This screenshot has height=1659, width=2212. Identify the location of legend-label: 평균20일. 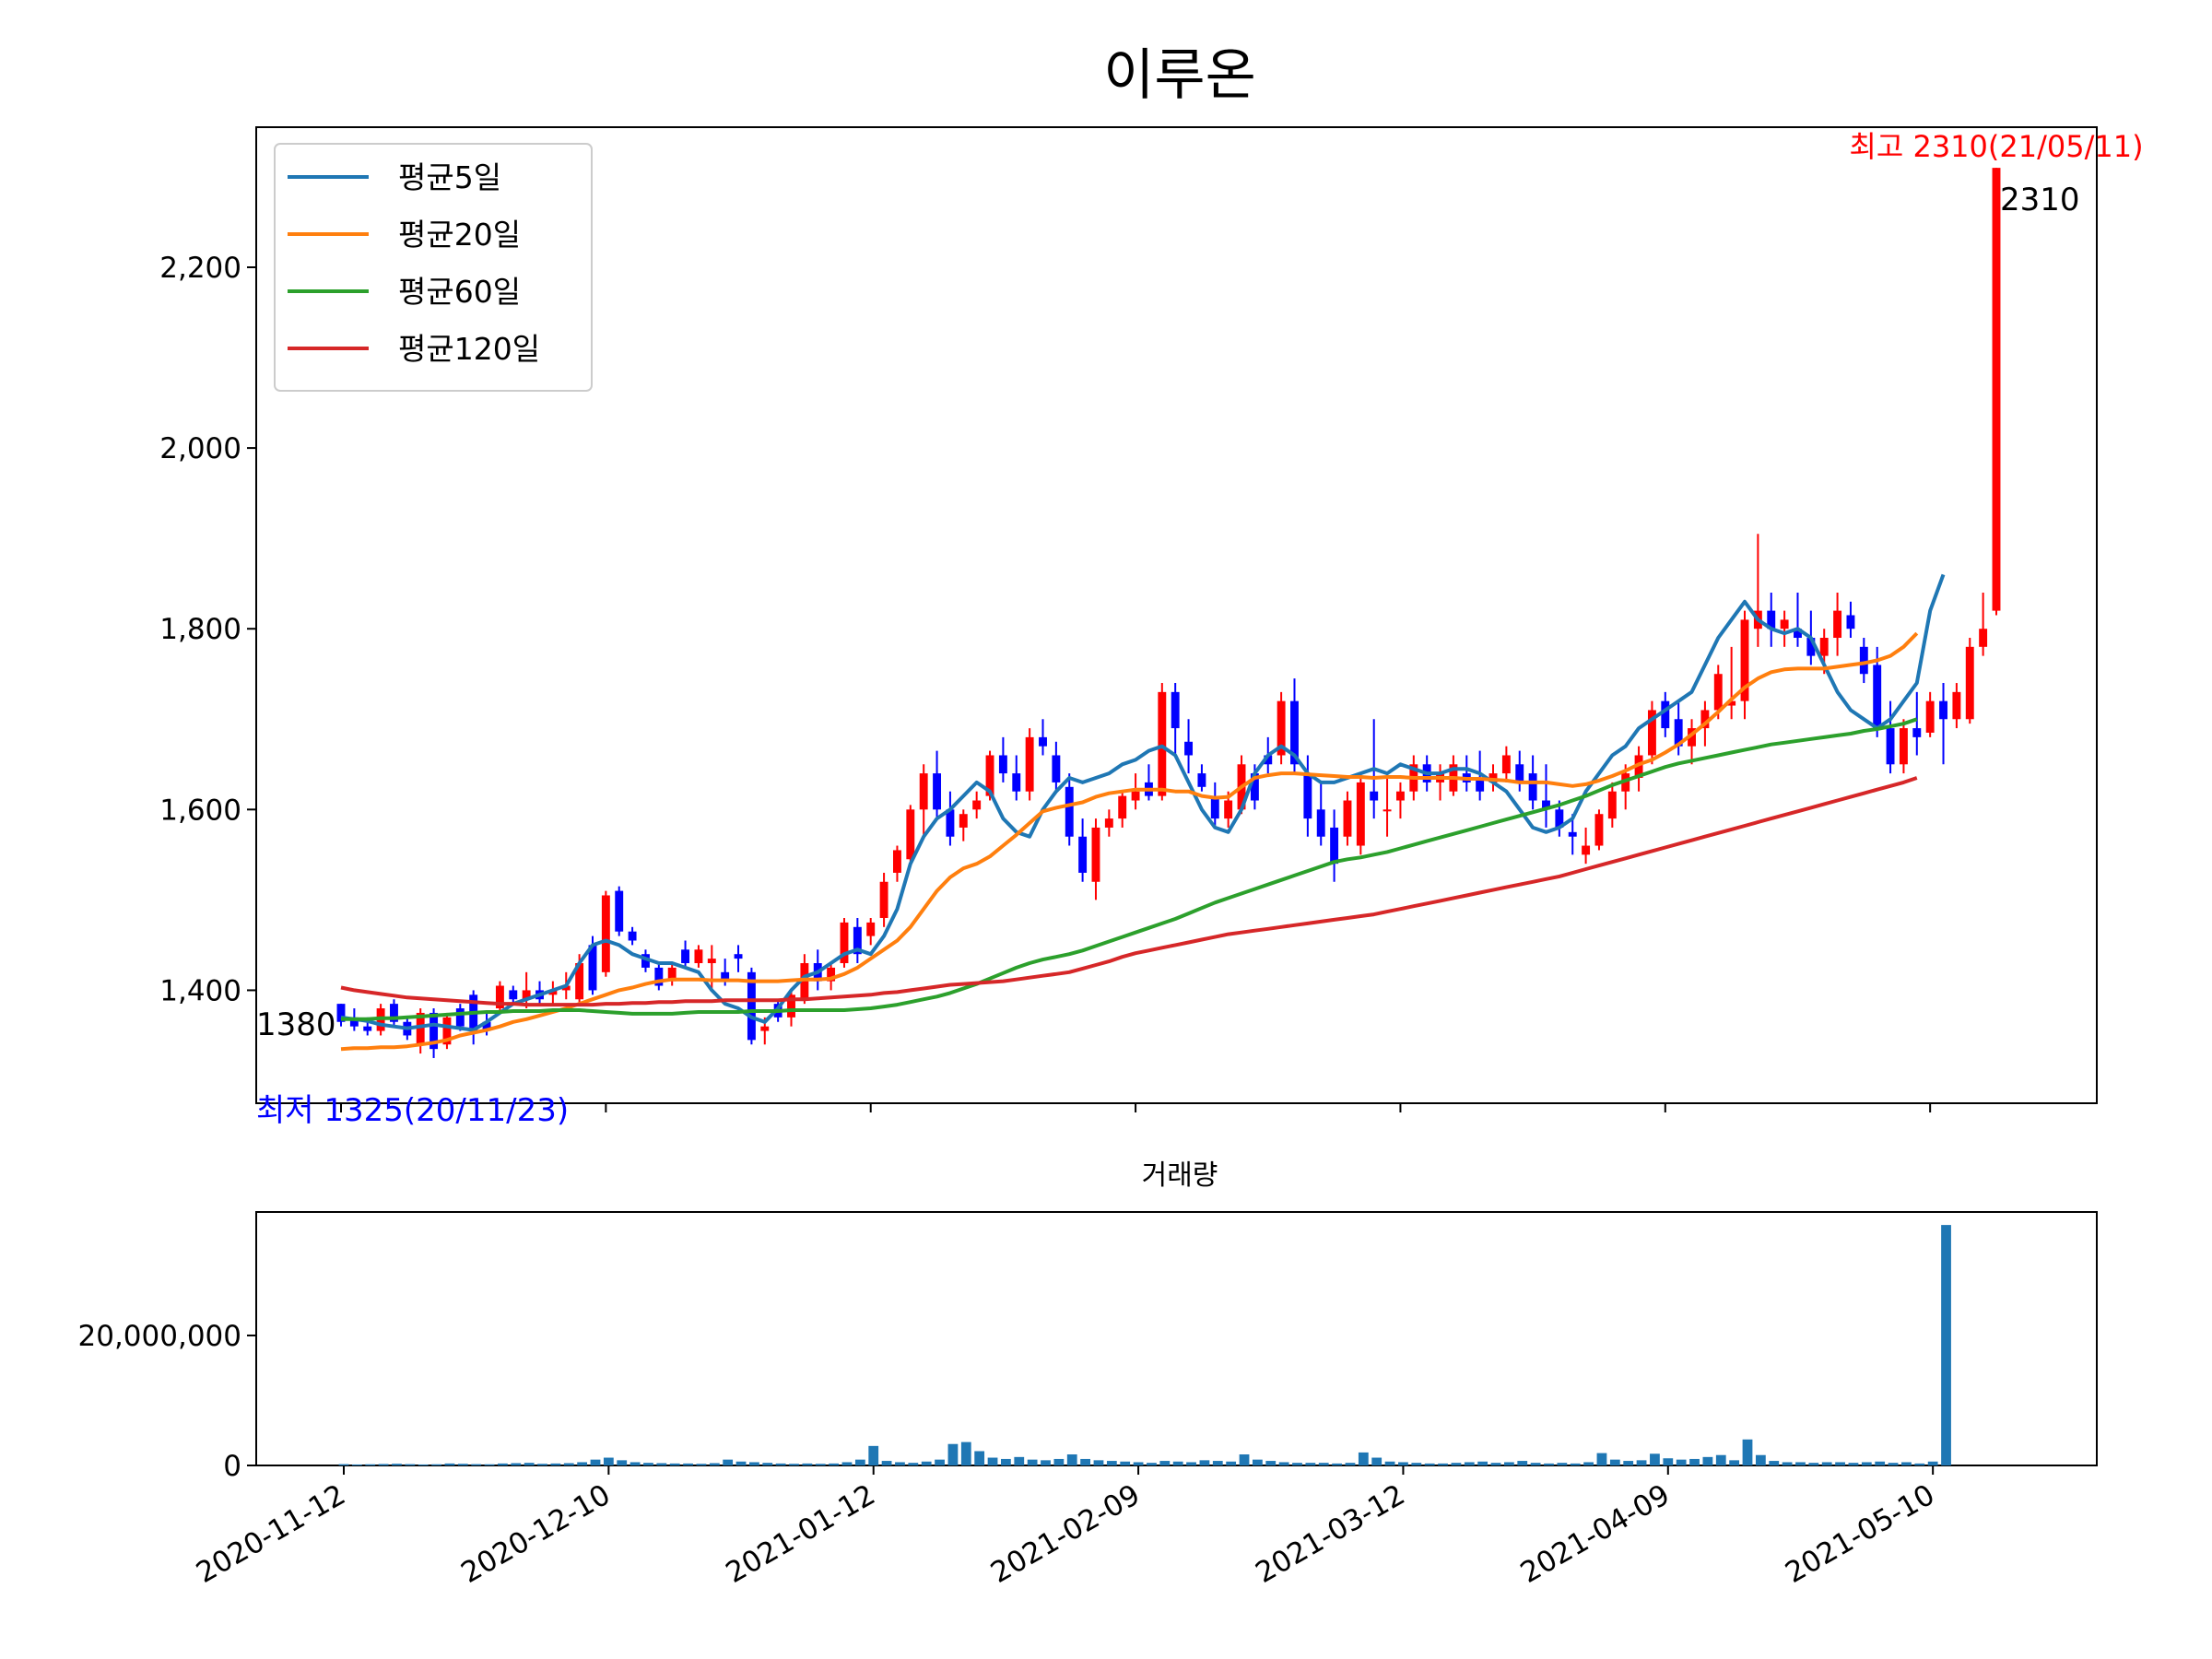
(459, 235).